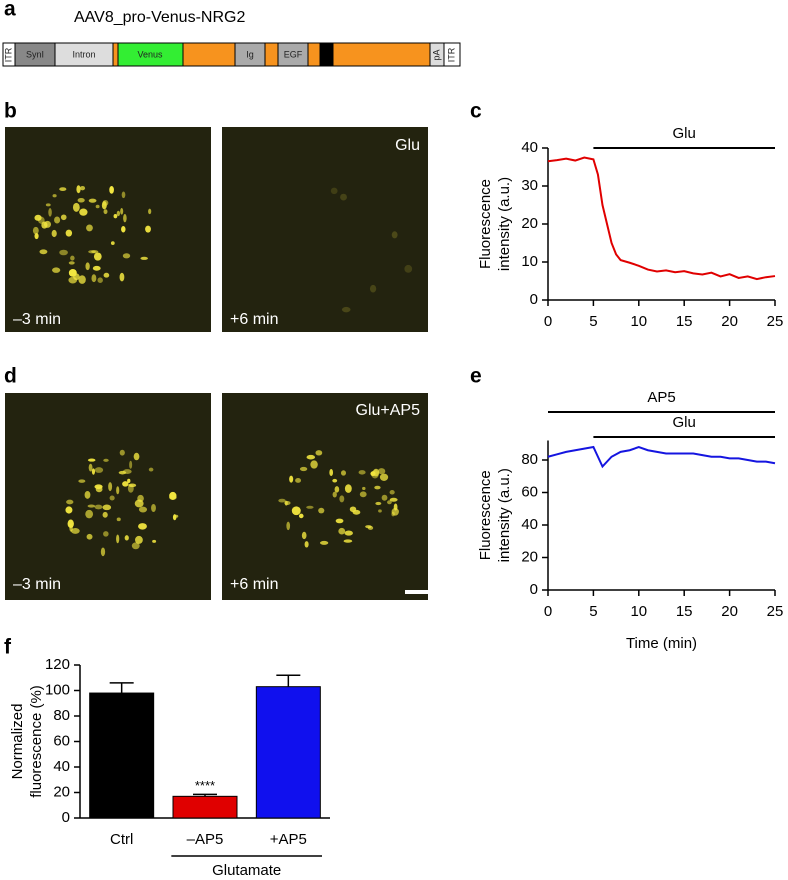 This screenshot has width=788, height=880. I want to click on annotation-label: AP5, so click(661, 397).